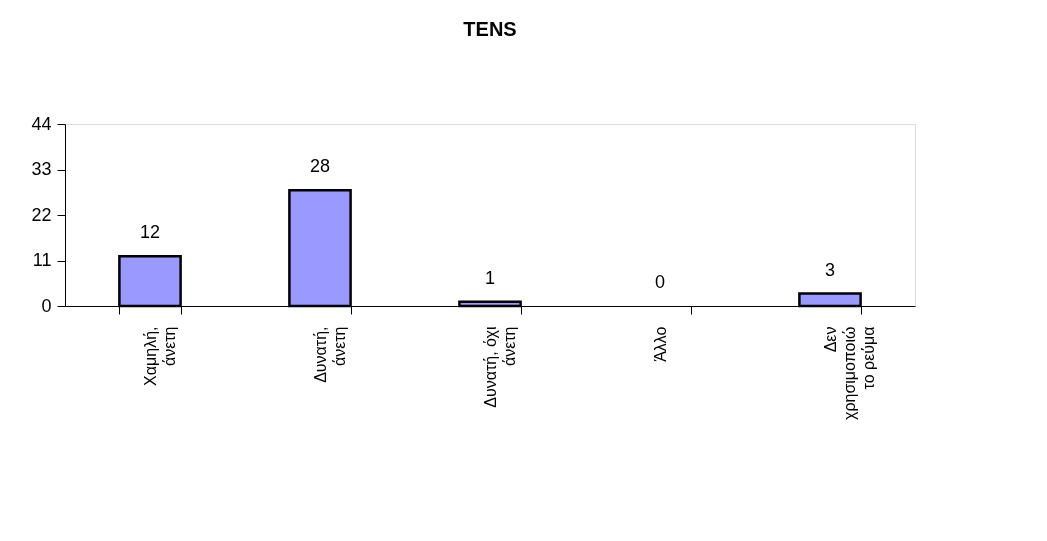 This screenshot has height=541, width=1047. I want to click on data-label: 1, so click(490, 277).